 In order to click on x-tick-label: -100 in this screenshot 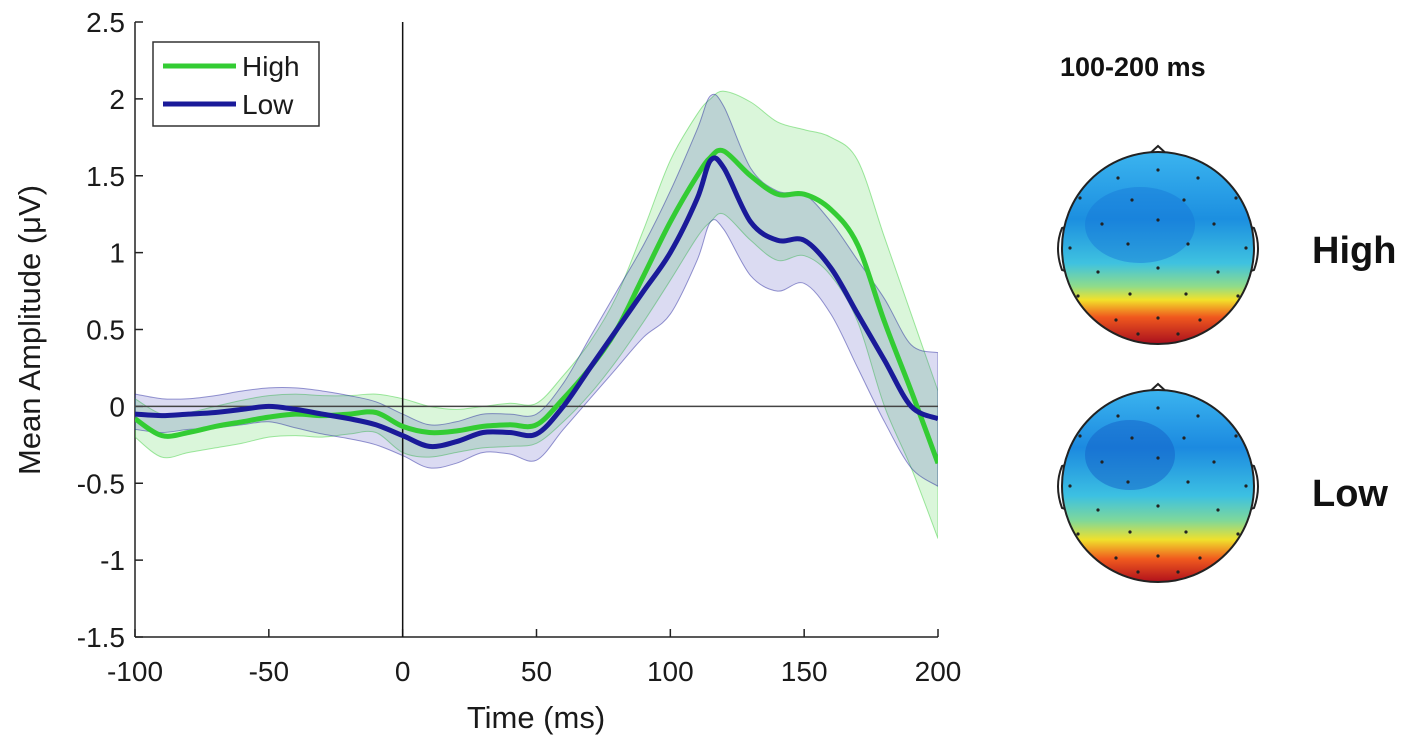, I will do `click(135, 671)`.